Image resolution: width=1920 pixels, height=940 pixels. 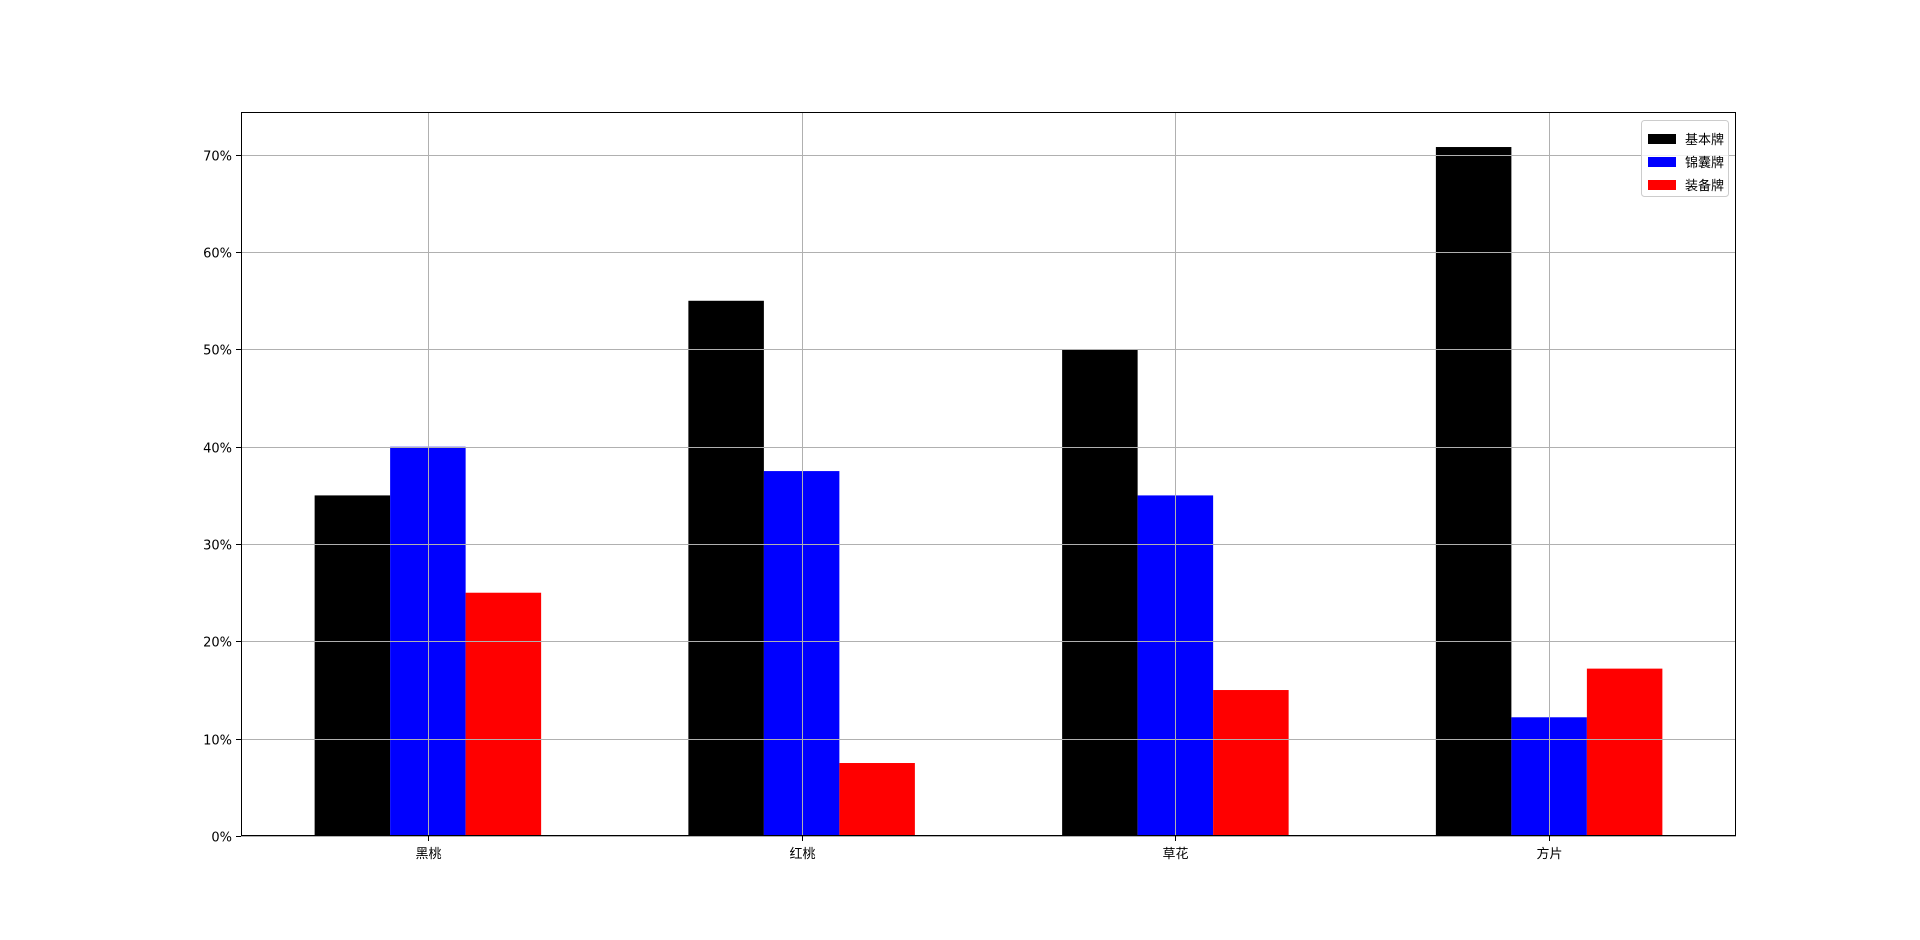 I want to click on y-tick-label: 70%, so click(x=217, y=157).